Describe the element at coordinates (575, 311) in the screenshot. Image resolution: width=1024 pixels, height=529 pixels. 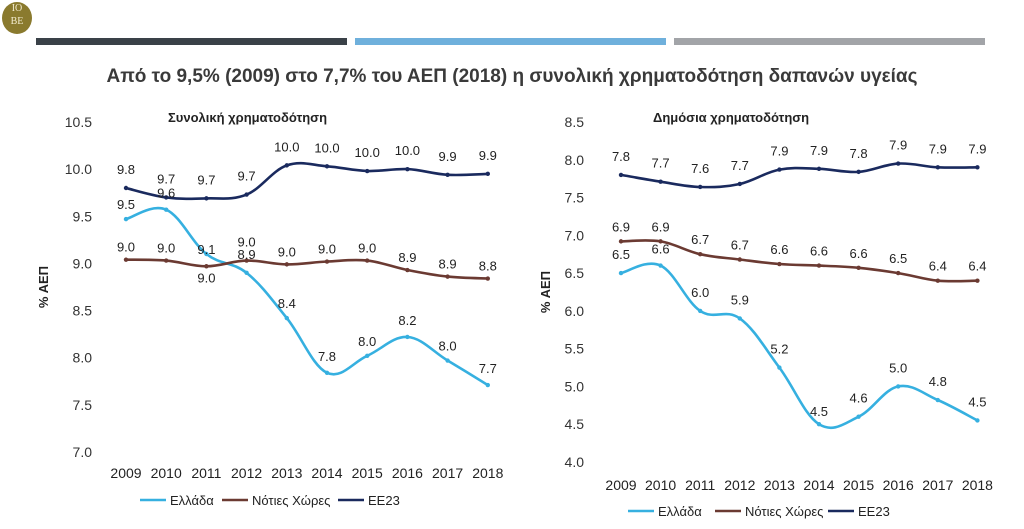
I see `y-tick-label: 6.0` at that location.